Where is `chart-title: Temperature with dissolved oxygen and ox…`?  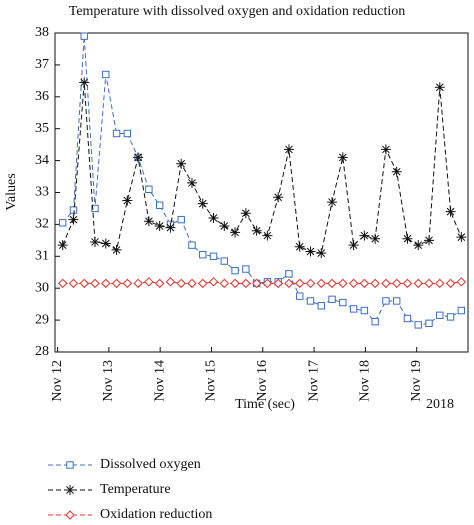
chart-title: Temperature with dissolved oxygen and ox… is located at coordinates (237, 11).